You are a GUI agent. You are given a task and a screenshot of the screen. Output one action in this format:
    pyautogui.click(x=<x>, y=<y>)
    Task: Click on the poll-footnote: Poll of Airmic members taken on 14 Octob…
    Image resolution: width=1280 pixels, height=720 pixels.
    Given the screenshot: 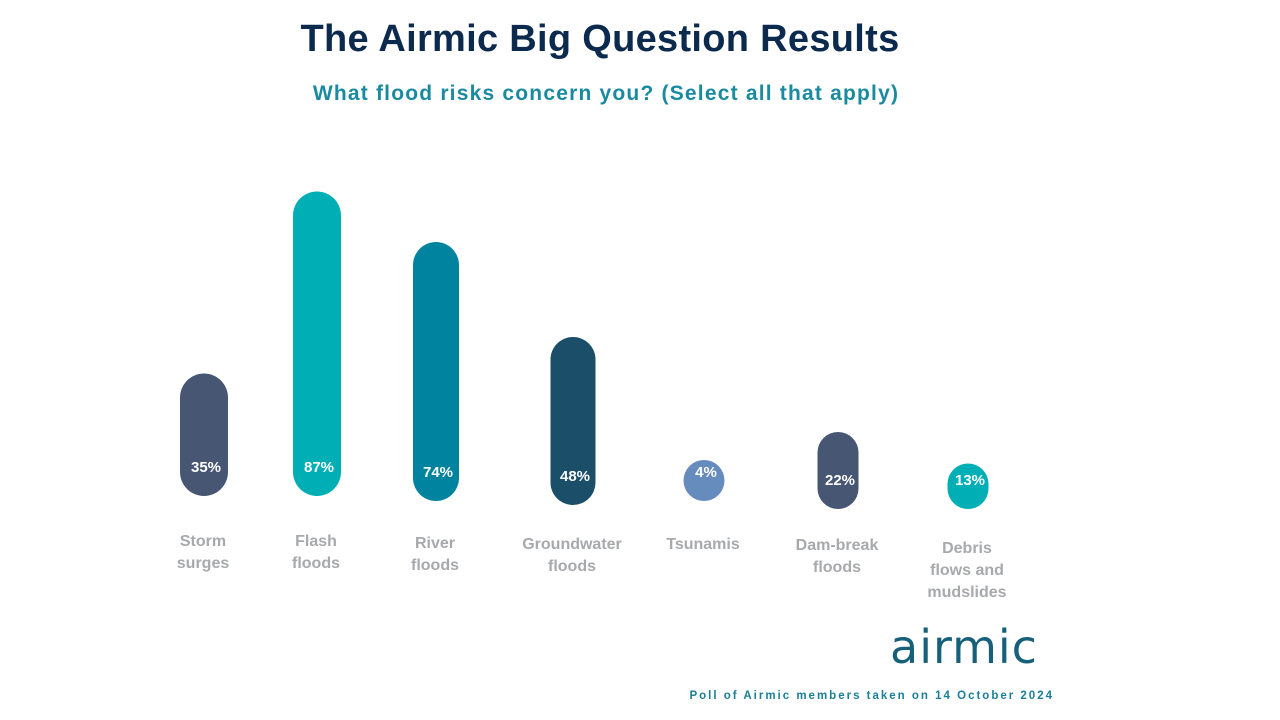 What is the action you would take?
    pyautogui.click(x=871, y=696)
    